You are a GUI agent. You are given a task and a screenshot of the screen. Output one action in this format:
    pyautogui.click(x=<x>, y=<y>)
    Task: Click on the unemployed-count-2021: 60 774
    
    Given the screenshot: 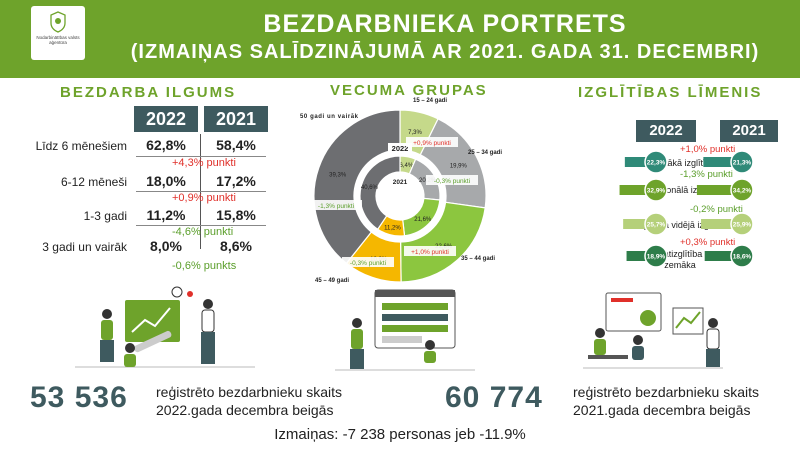 What is the action you would take?
    pyautogui.click(x=494, y=397)
    